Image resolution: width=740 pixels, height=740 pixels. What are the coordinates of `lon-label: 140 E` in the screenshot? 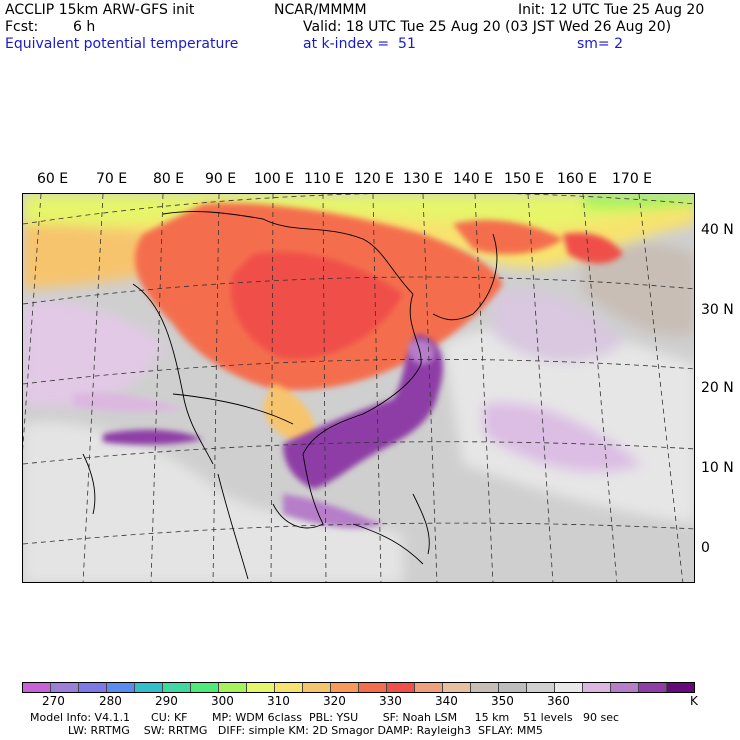 It's located at (473, 179).